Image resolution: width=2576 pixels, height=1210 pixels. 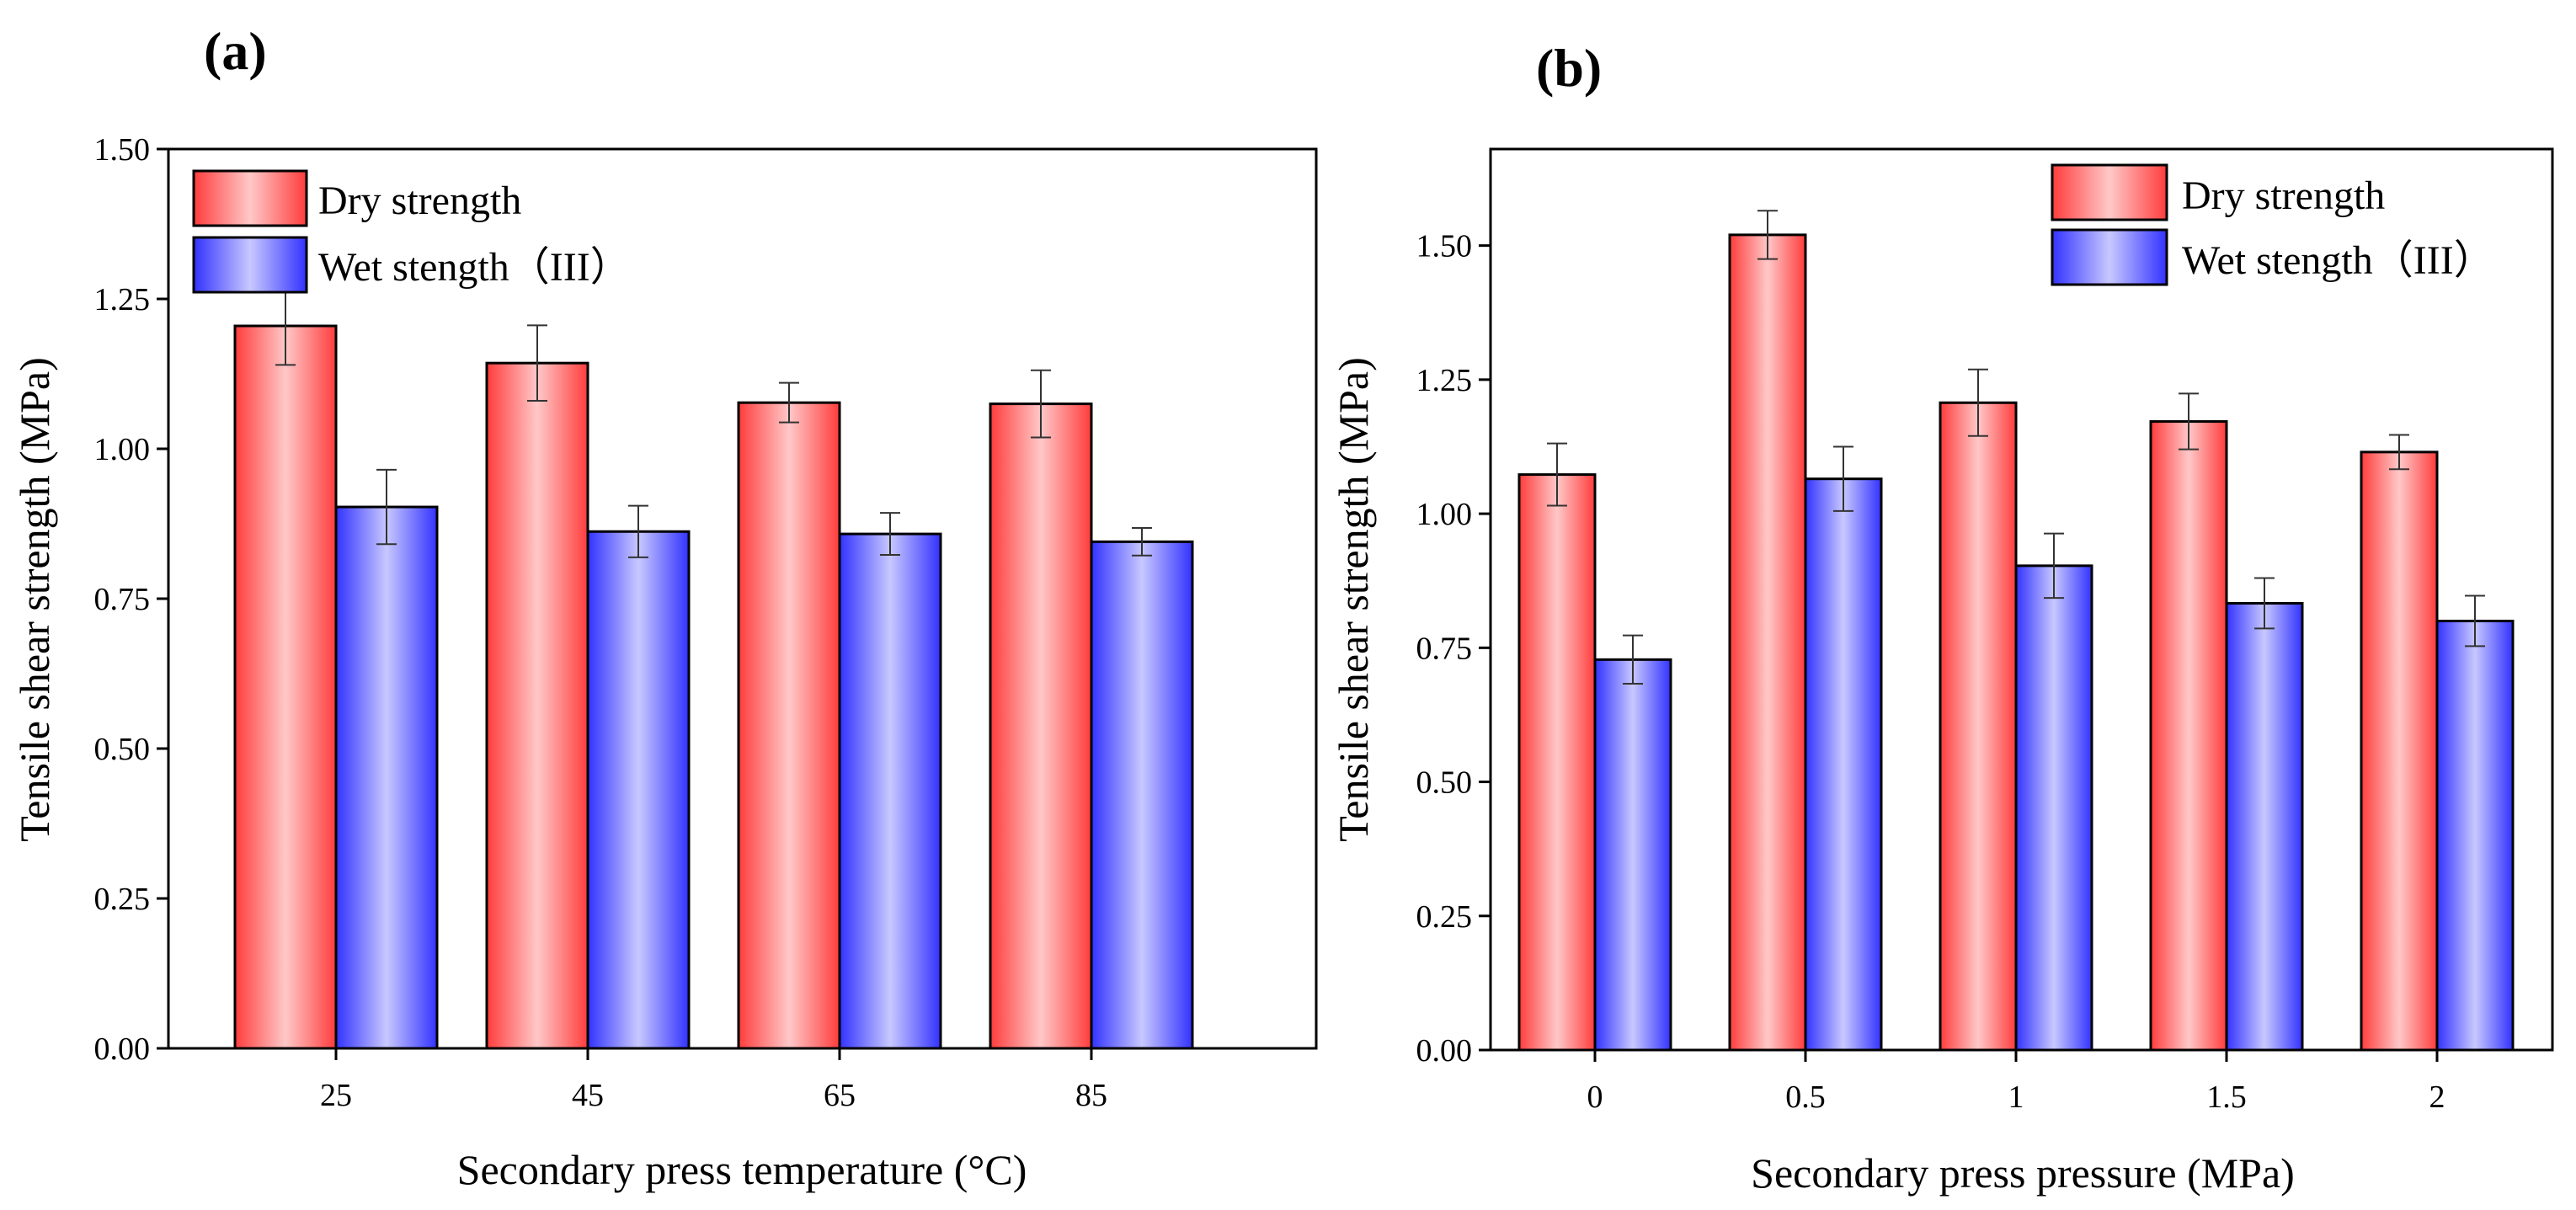 What do you see at coordinates (2226, 1097) in the screenshot?
I see `x-tick-label: 1.5` at bounding box center [2226, 1097].